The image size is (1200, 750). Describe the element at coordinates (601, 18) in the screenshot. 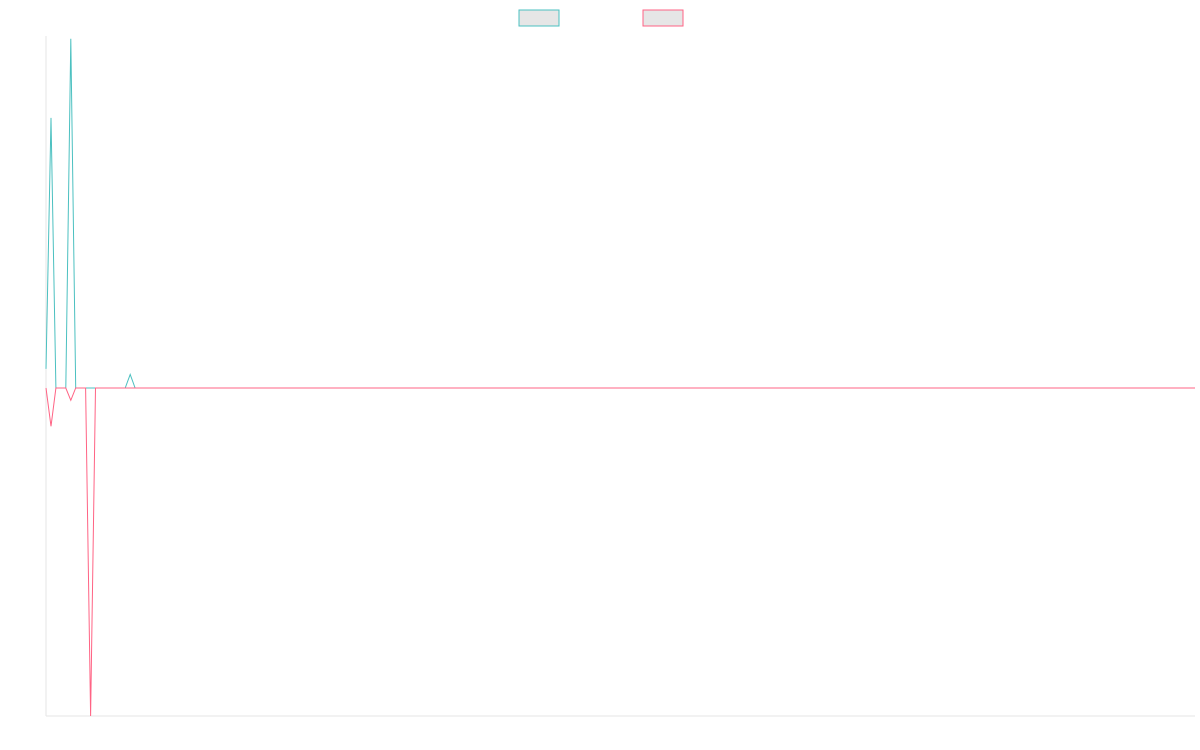

I see `legend` at that location.